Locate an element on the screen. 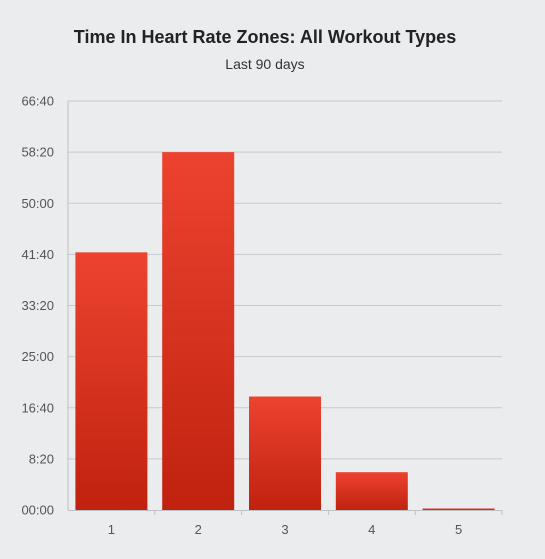 The width and height of the screenshot is (545, 559). x-tick-label: 1 is located at coordinates (111, 529).